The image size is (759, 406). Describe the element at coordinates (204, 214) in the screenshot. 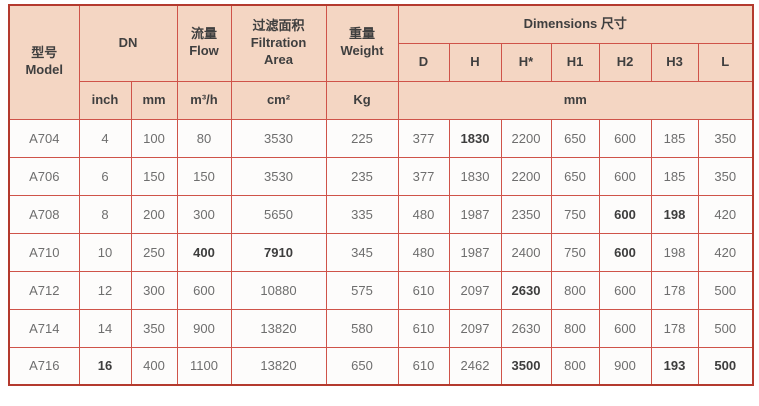

I see `cell-flow: 300` at that location.